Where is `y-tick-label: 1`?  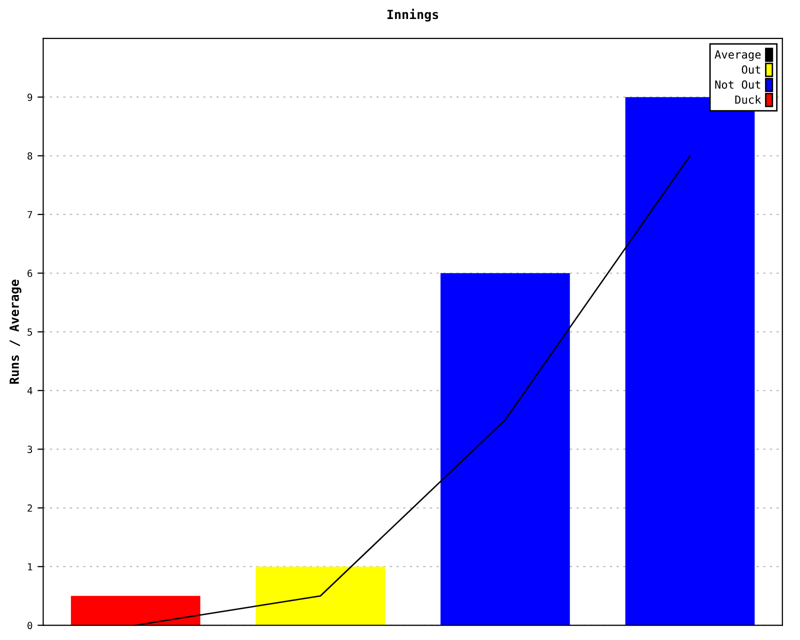 y-tick-label: 1 is located at coordinates (30, 566).